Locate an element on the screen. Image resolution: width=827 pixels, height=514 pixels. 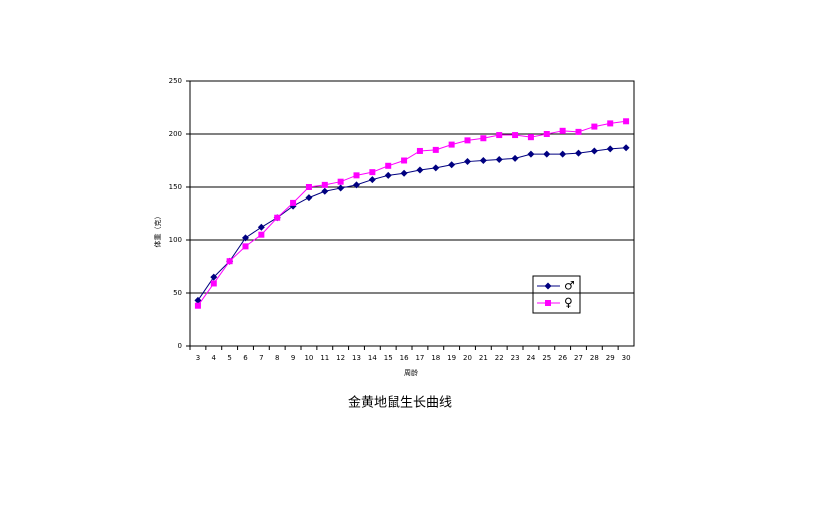
x-tick-label: 13 is located at coordinates (356, 358).